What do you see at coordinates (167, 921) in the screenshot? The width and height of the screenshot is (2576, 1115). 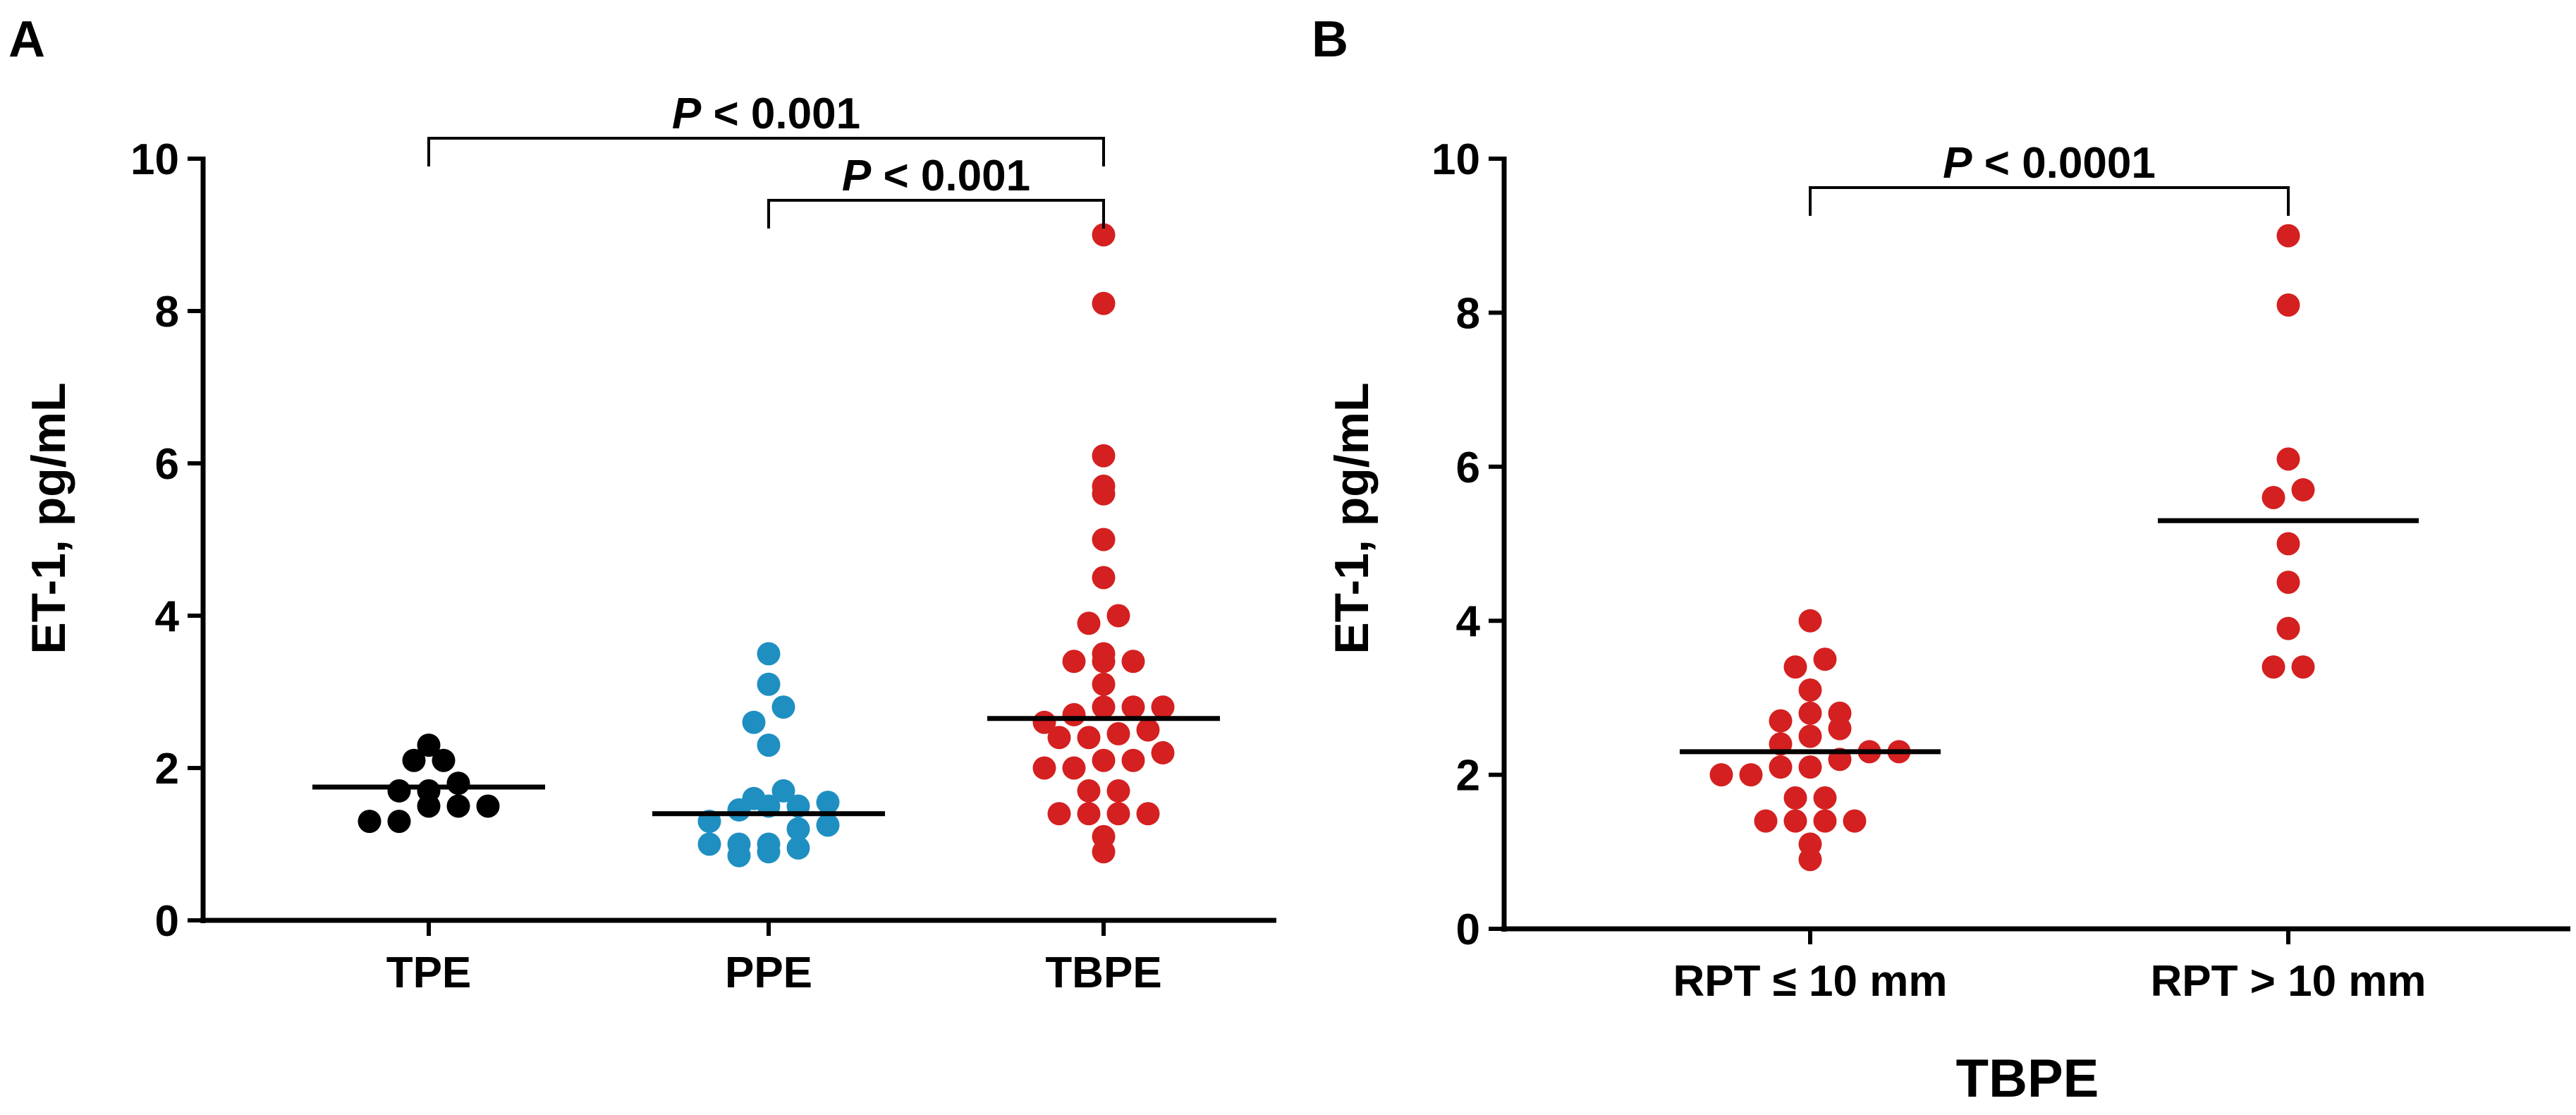 I see `y-tick-label: 0` at bounding box center [167, 921].